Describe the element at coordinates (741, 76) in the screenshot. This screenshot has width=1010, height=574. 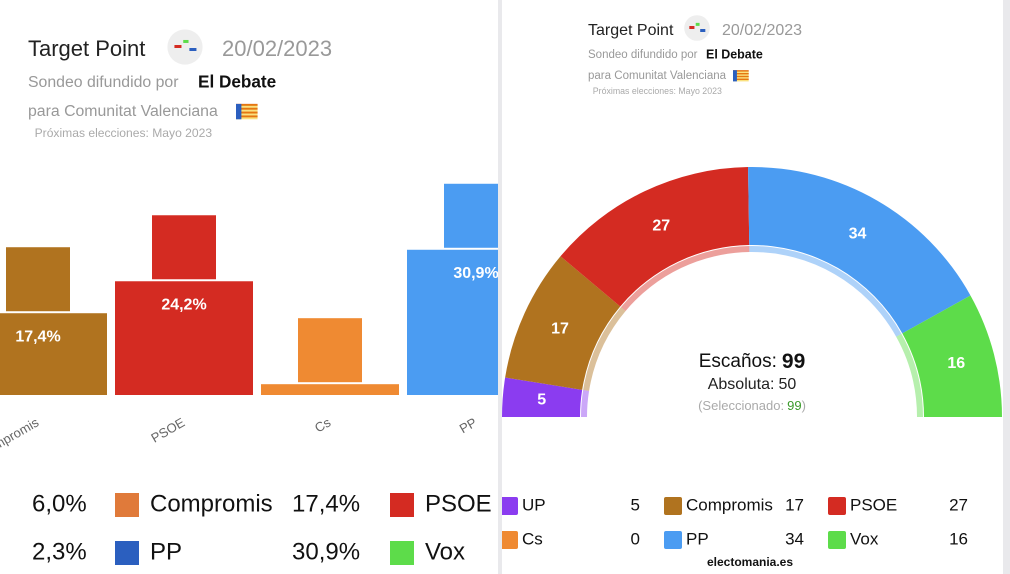
I see `flag-bg` at that location.